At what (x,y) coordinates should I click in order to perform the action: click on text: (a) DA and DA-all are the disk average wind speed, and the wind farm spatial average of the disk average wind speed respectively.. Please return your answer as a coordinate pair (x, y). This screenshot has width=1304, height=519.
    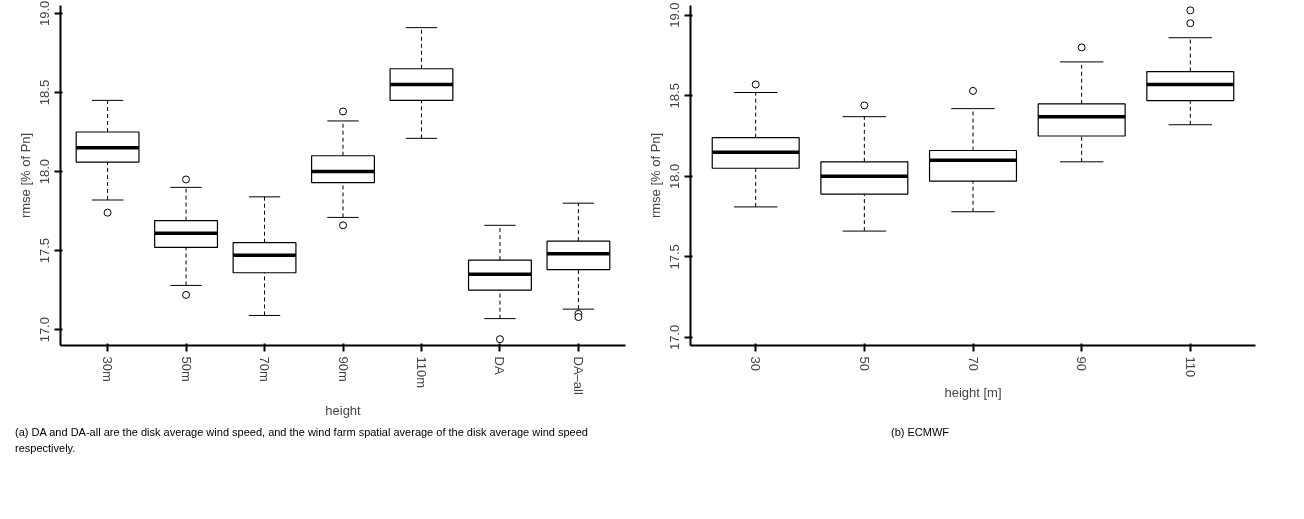
    Looking at the image, I should click on (302, 440).